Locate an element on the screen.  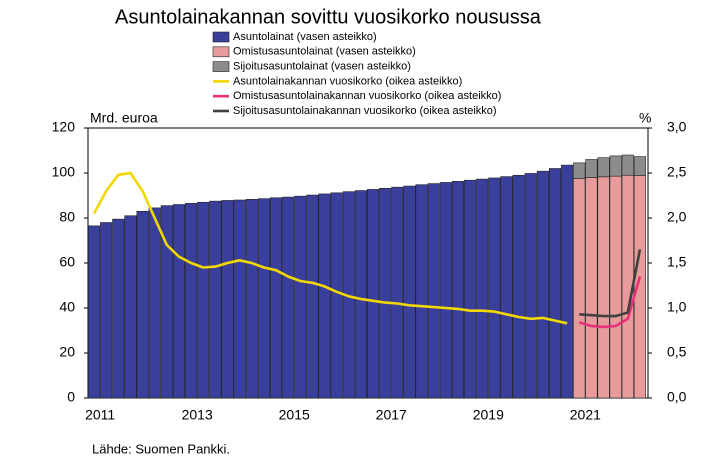
y-tick-label: 40 is located at coordinates (67, 307).